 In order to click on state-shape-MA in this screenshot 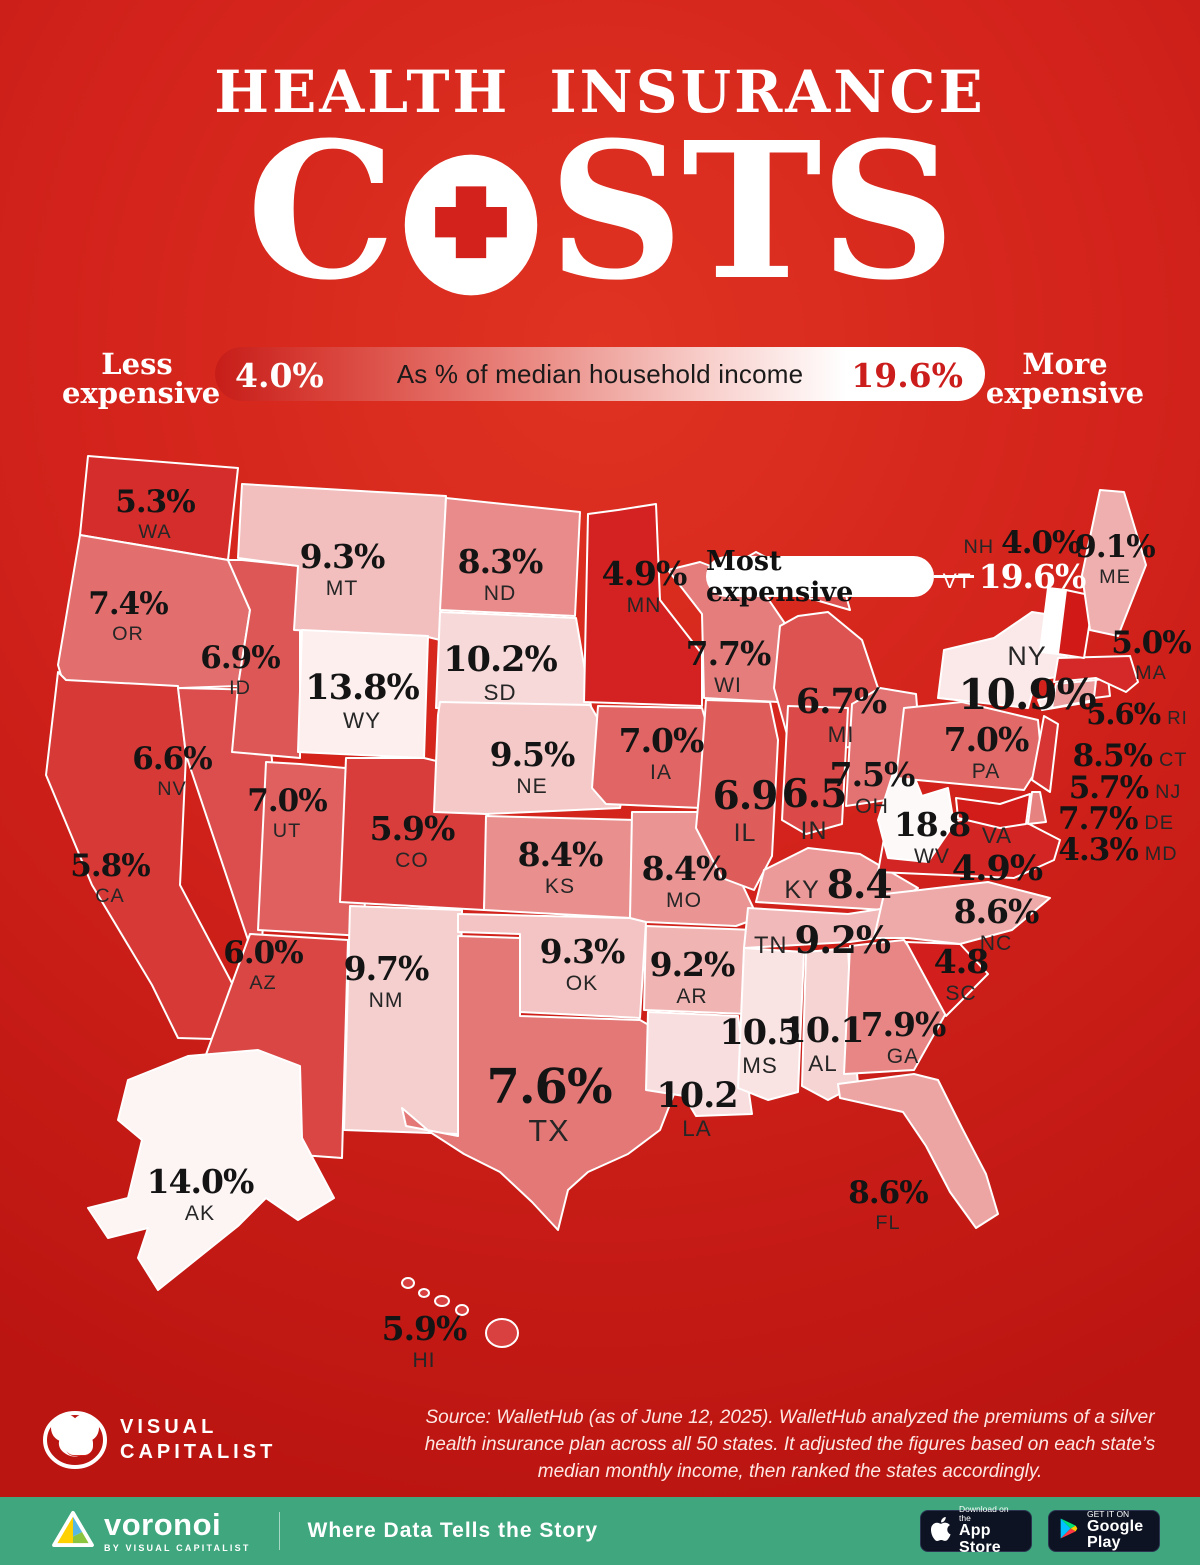, I will do `click(1096, 674)`.